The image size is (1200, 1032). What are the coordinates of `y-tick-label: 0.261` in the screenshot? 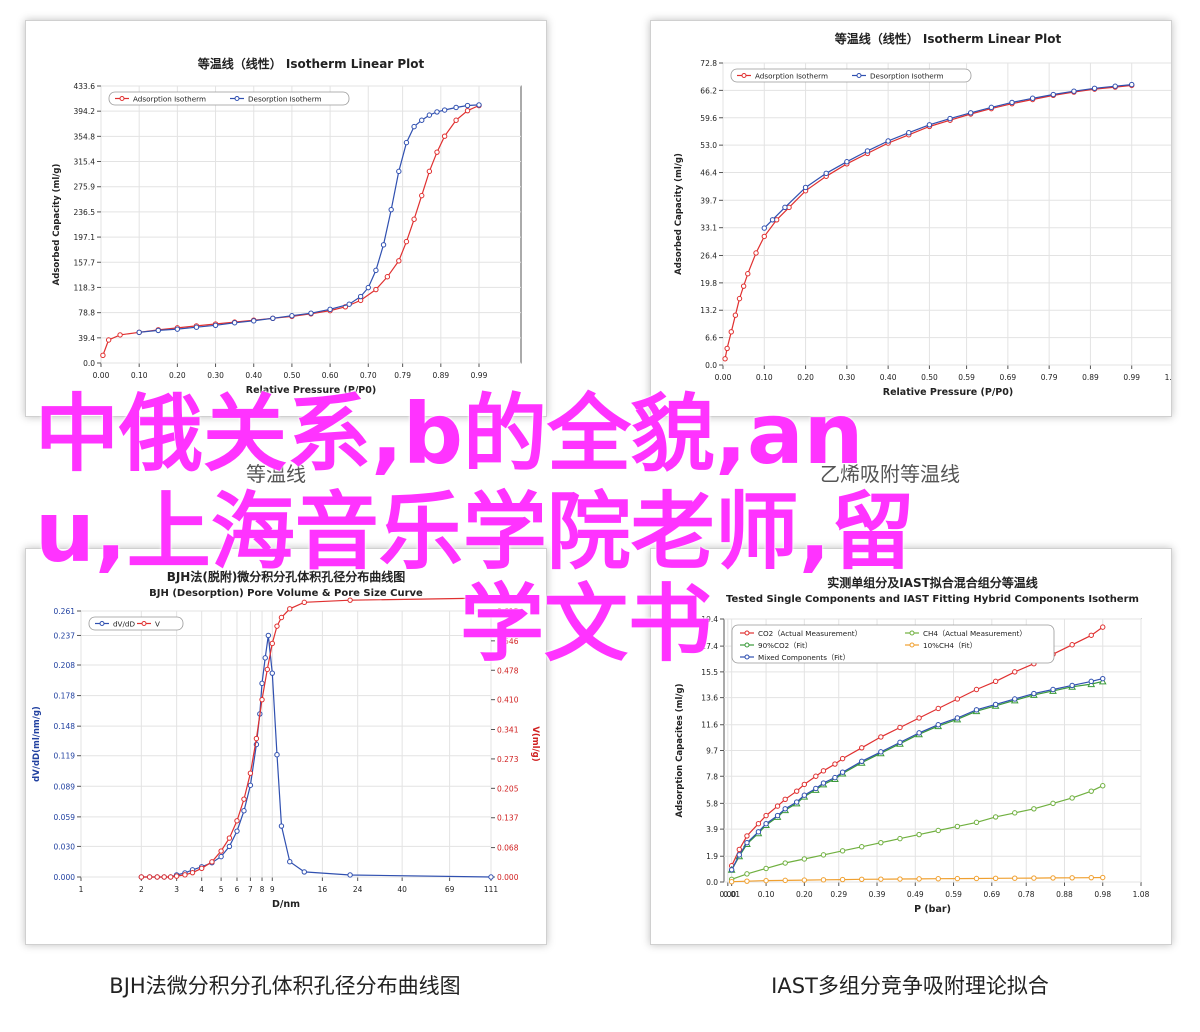 It's located at (65, 611).